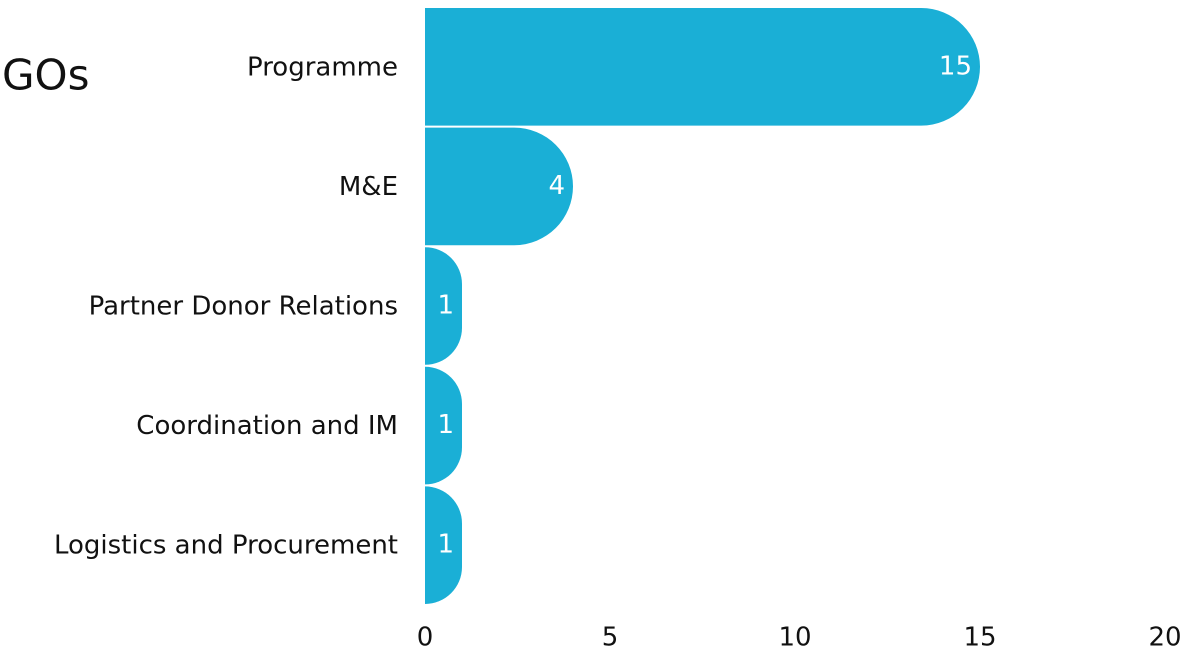 Image resolution: width=1191 pixels, height=651 pixels. I want to click on value-label: 4, so click(556, 186).